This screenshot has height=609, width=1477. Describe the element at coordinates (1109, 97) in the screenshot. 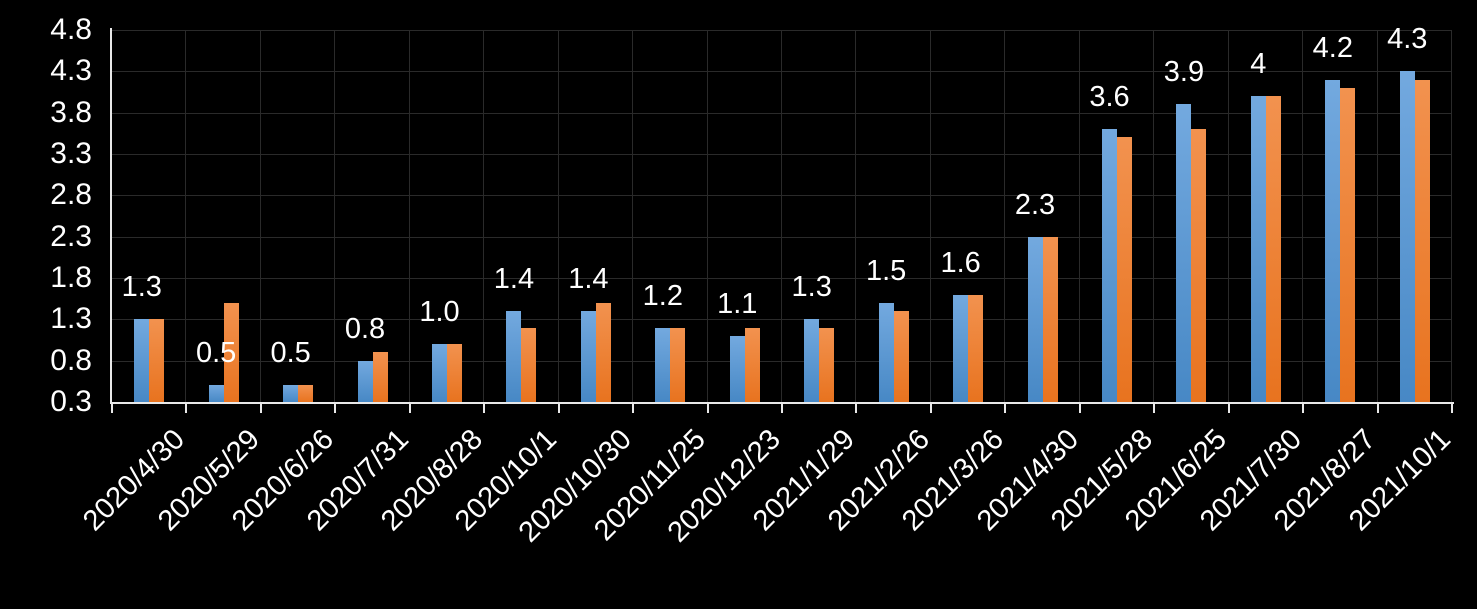

I see `bar-data-label: 3.6` at that location.